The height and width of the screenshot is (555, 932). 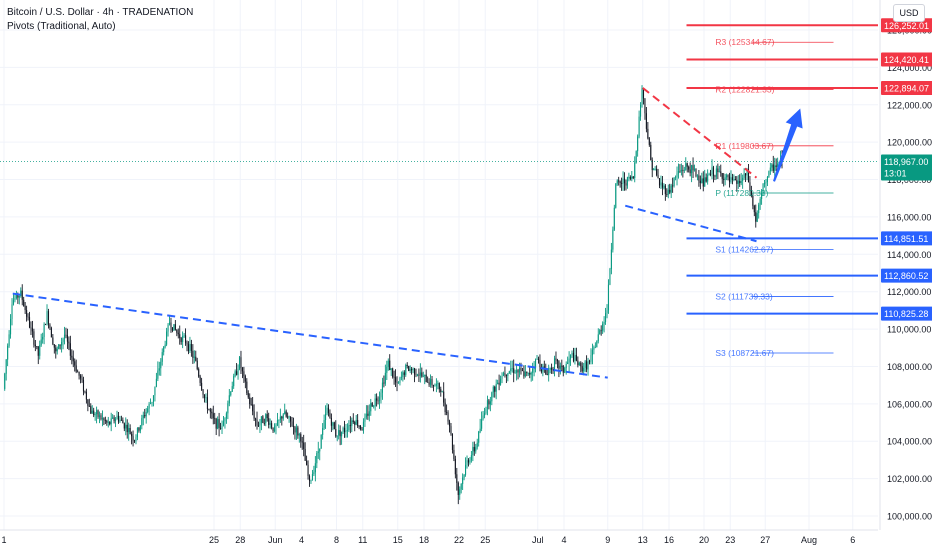 I want to click on x-tick-label: 9, so click(x=607, y=540).